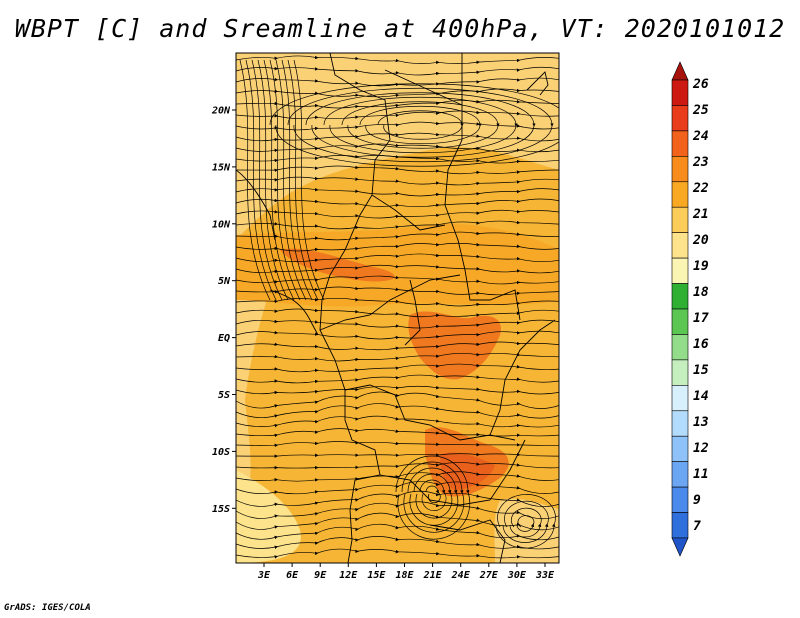 Image resolution: width=800 pixels, height=618 pixels. Describe the element at coordinates (224, 338) in the screenshot. I see `lat-label: EQ` at that location.